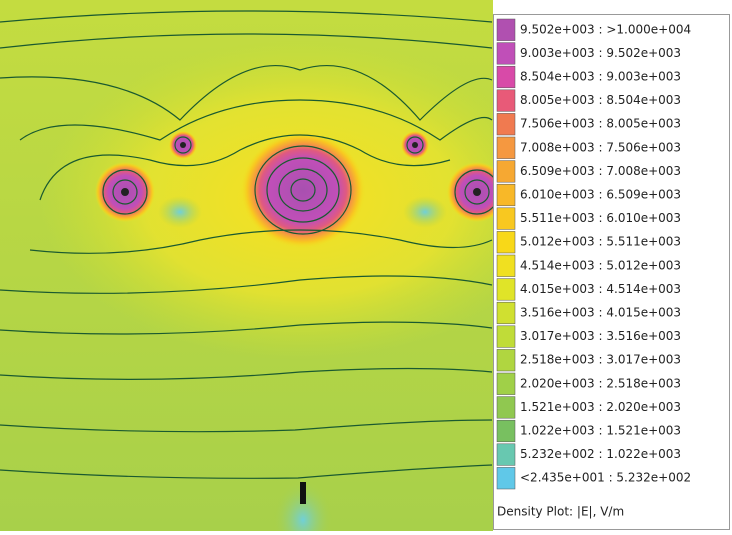 The height and width of the screenshot is (535, 732). I want to click on legend-label: 4.015e+003 : 4.514e+003, so click(600, 289).